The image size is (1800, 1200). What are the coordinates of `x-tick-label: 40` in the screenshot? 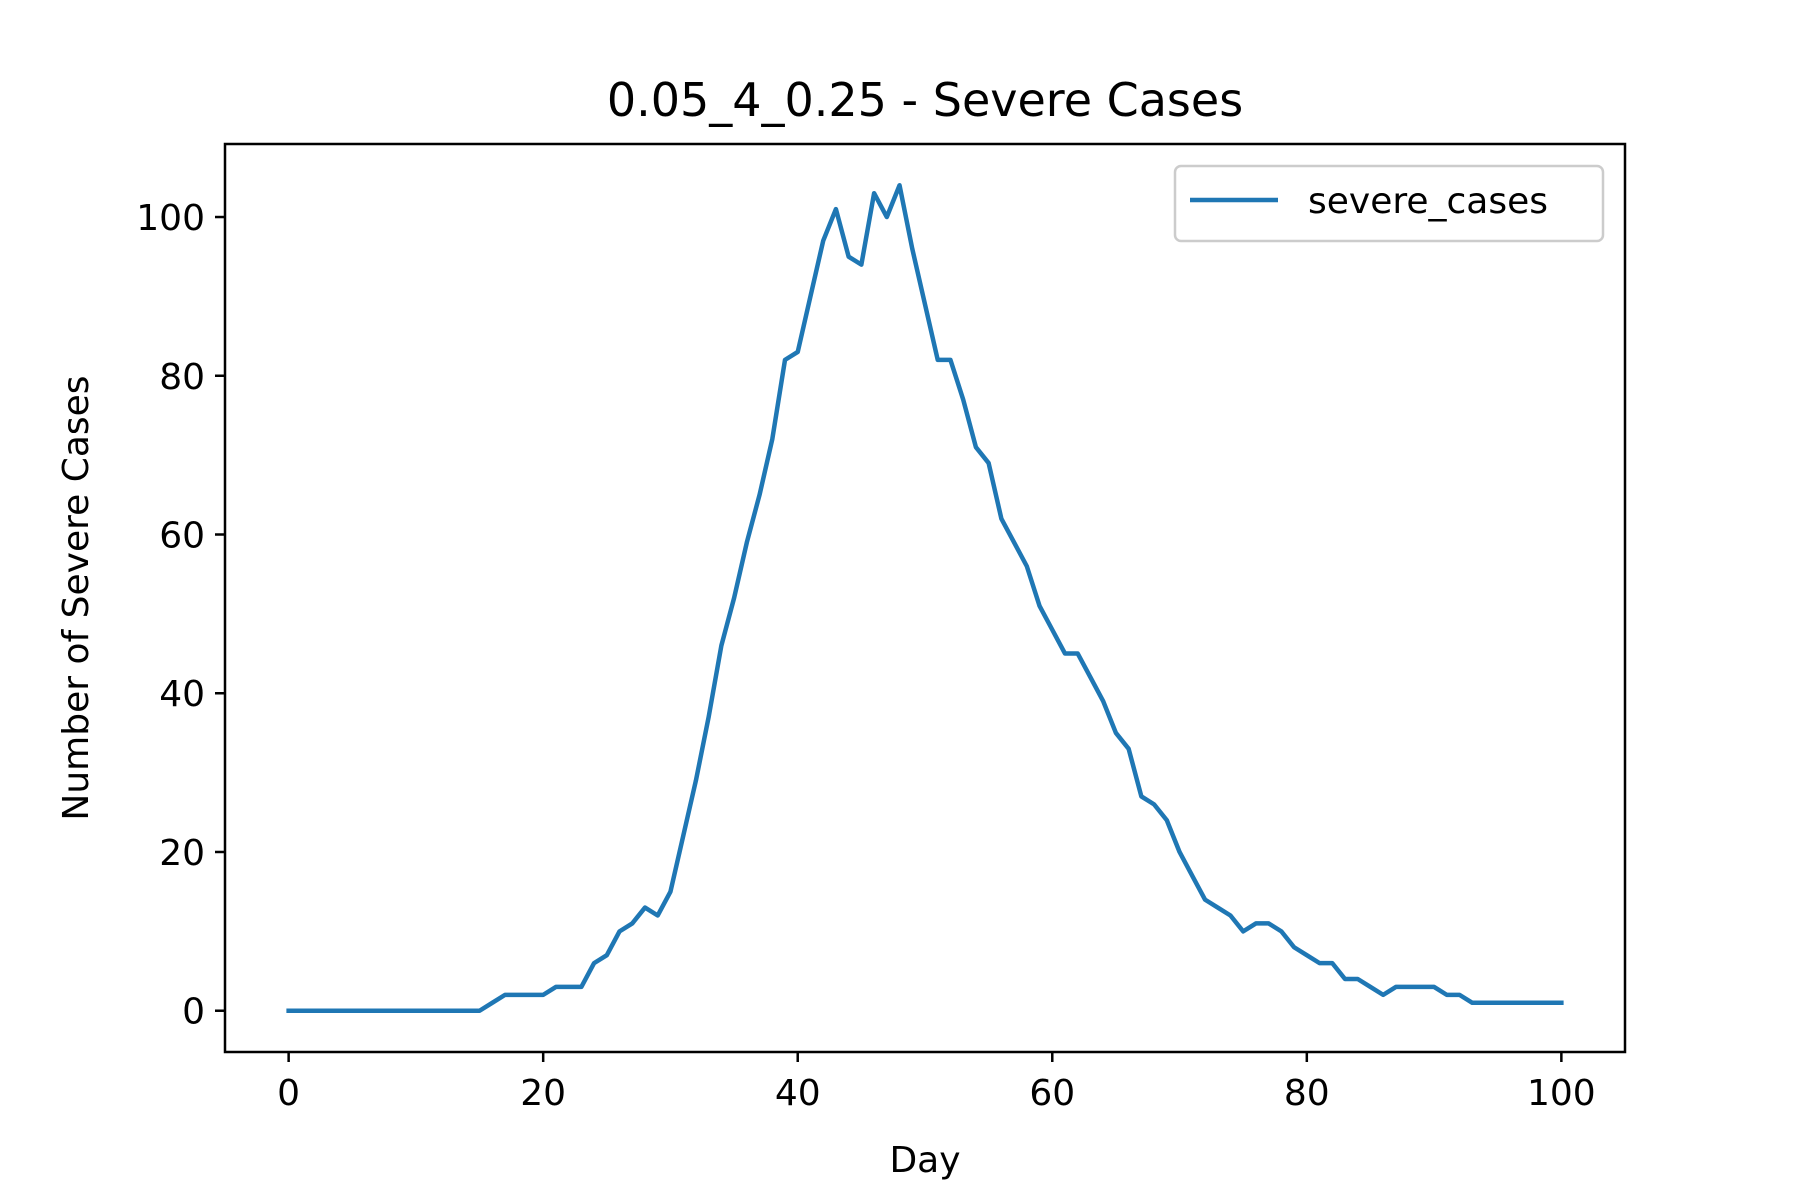 It's located at (798, 1093).